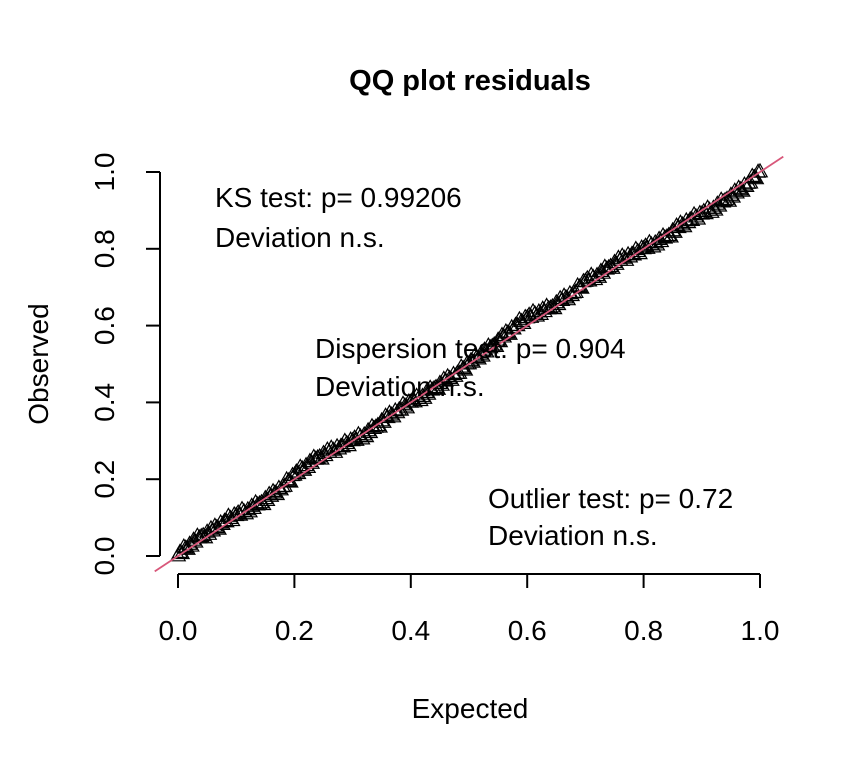 The image size is (864, 768). I want to click on dispersion-deviation-label: Deviation n.s., so click(400, 386).